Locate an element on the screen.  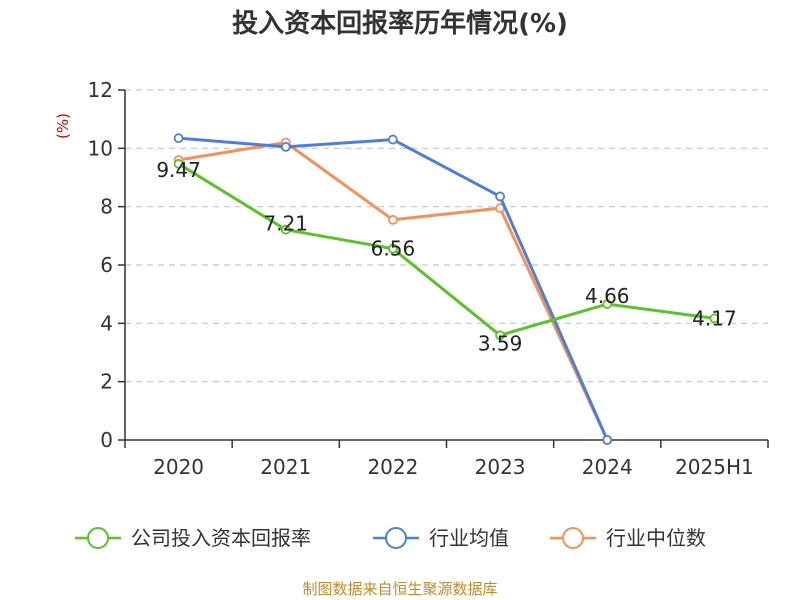
y-tick-label: 0 is located at coordinates (106, 440).